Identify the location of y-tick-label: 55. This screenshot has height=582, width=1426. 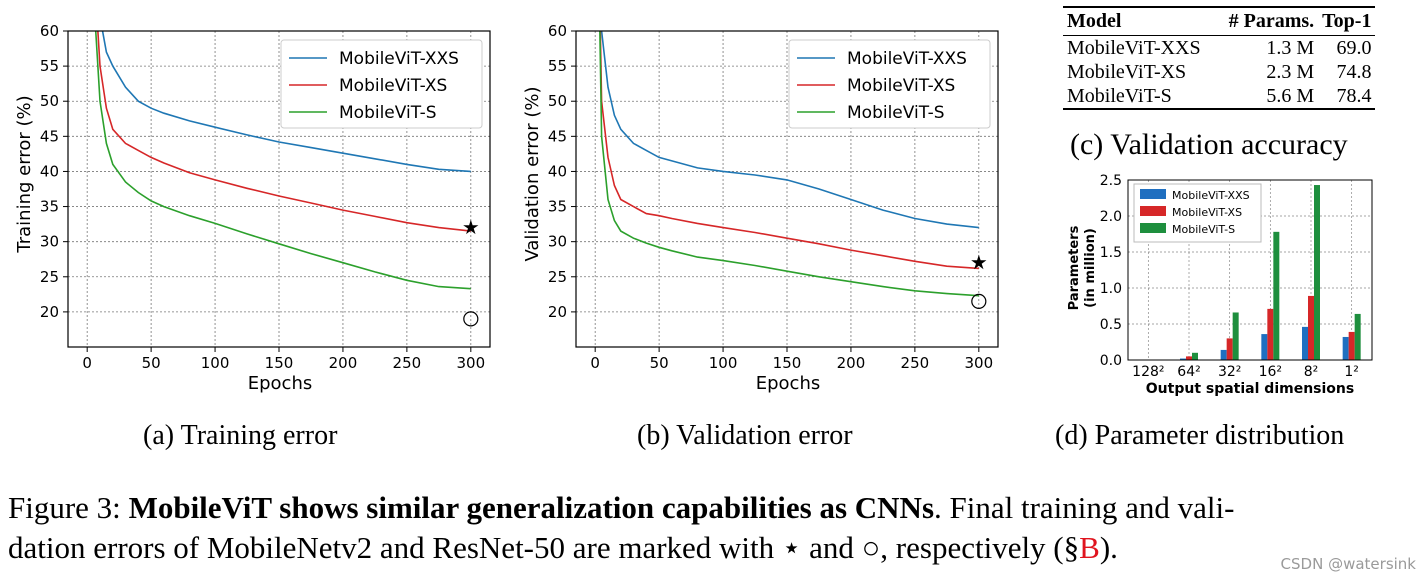
(49, 66).